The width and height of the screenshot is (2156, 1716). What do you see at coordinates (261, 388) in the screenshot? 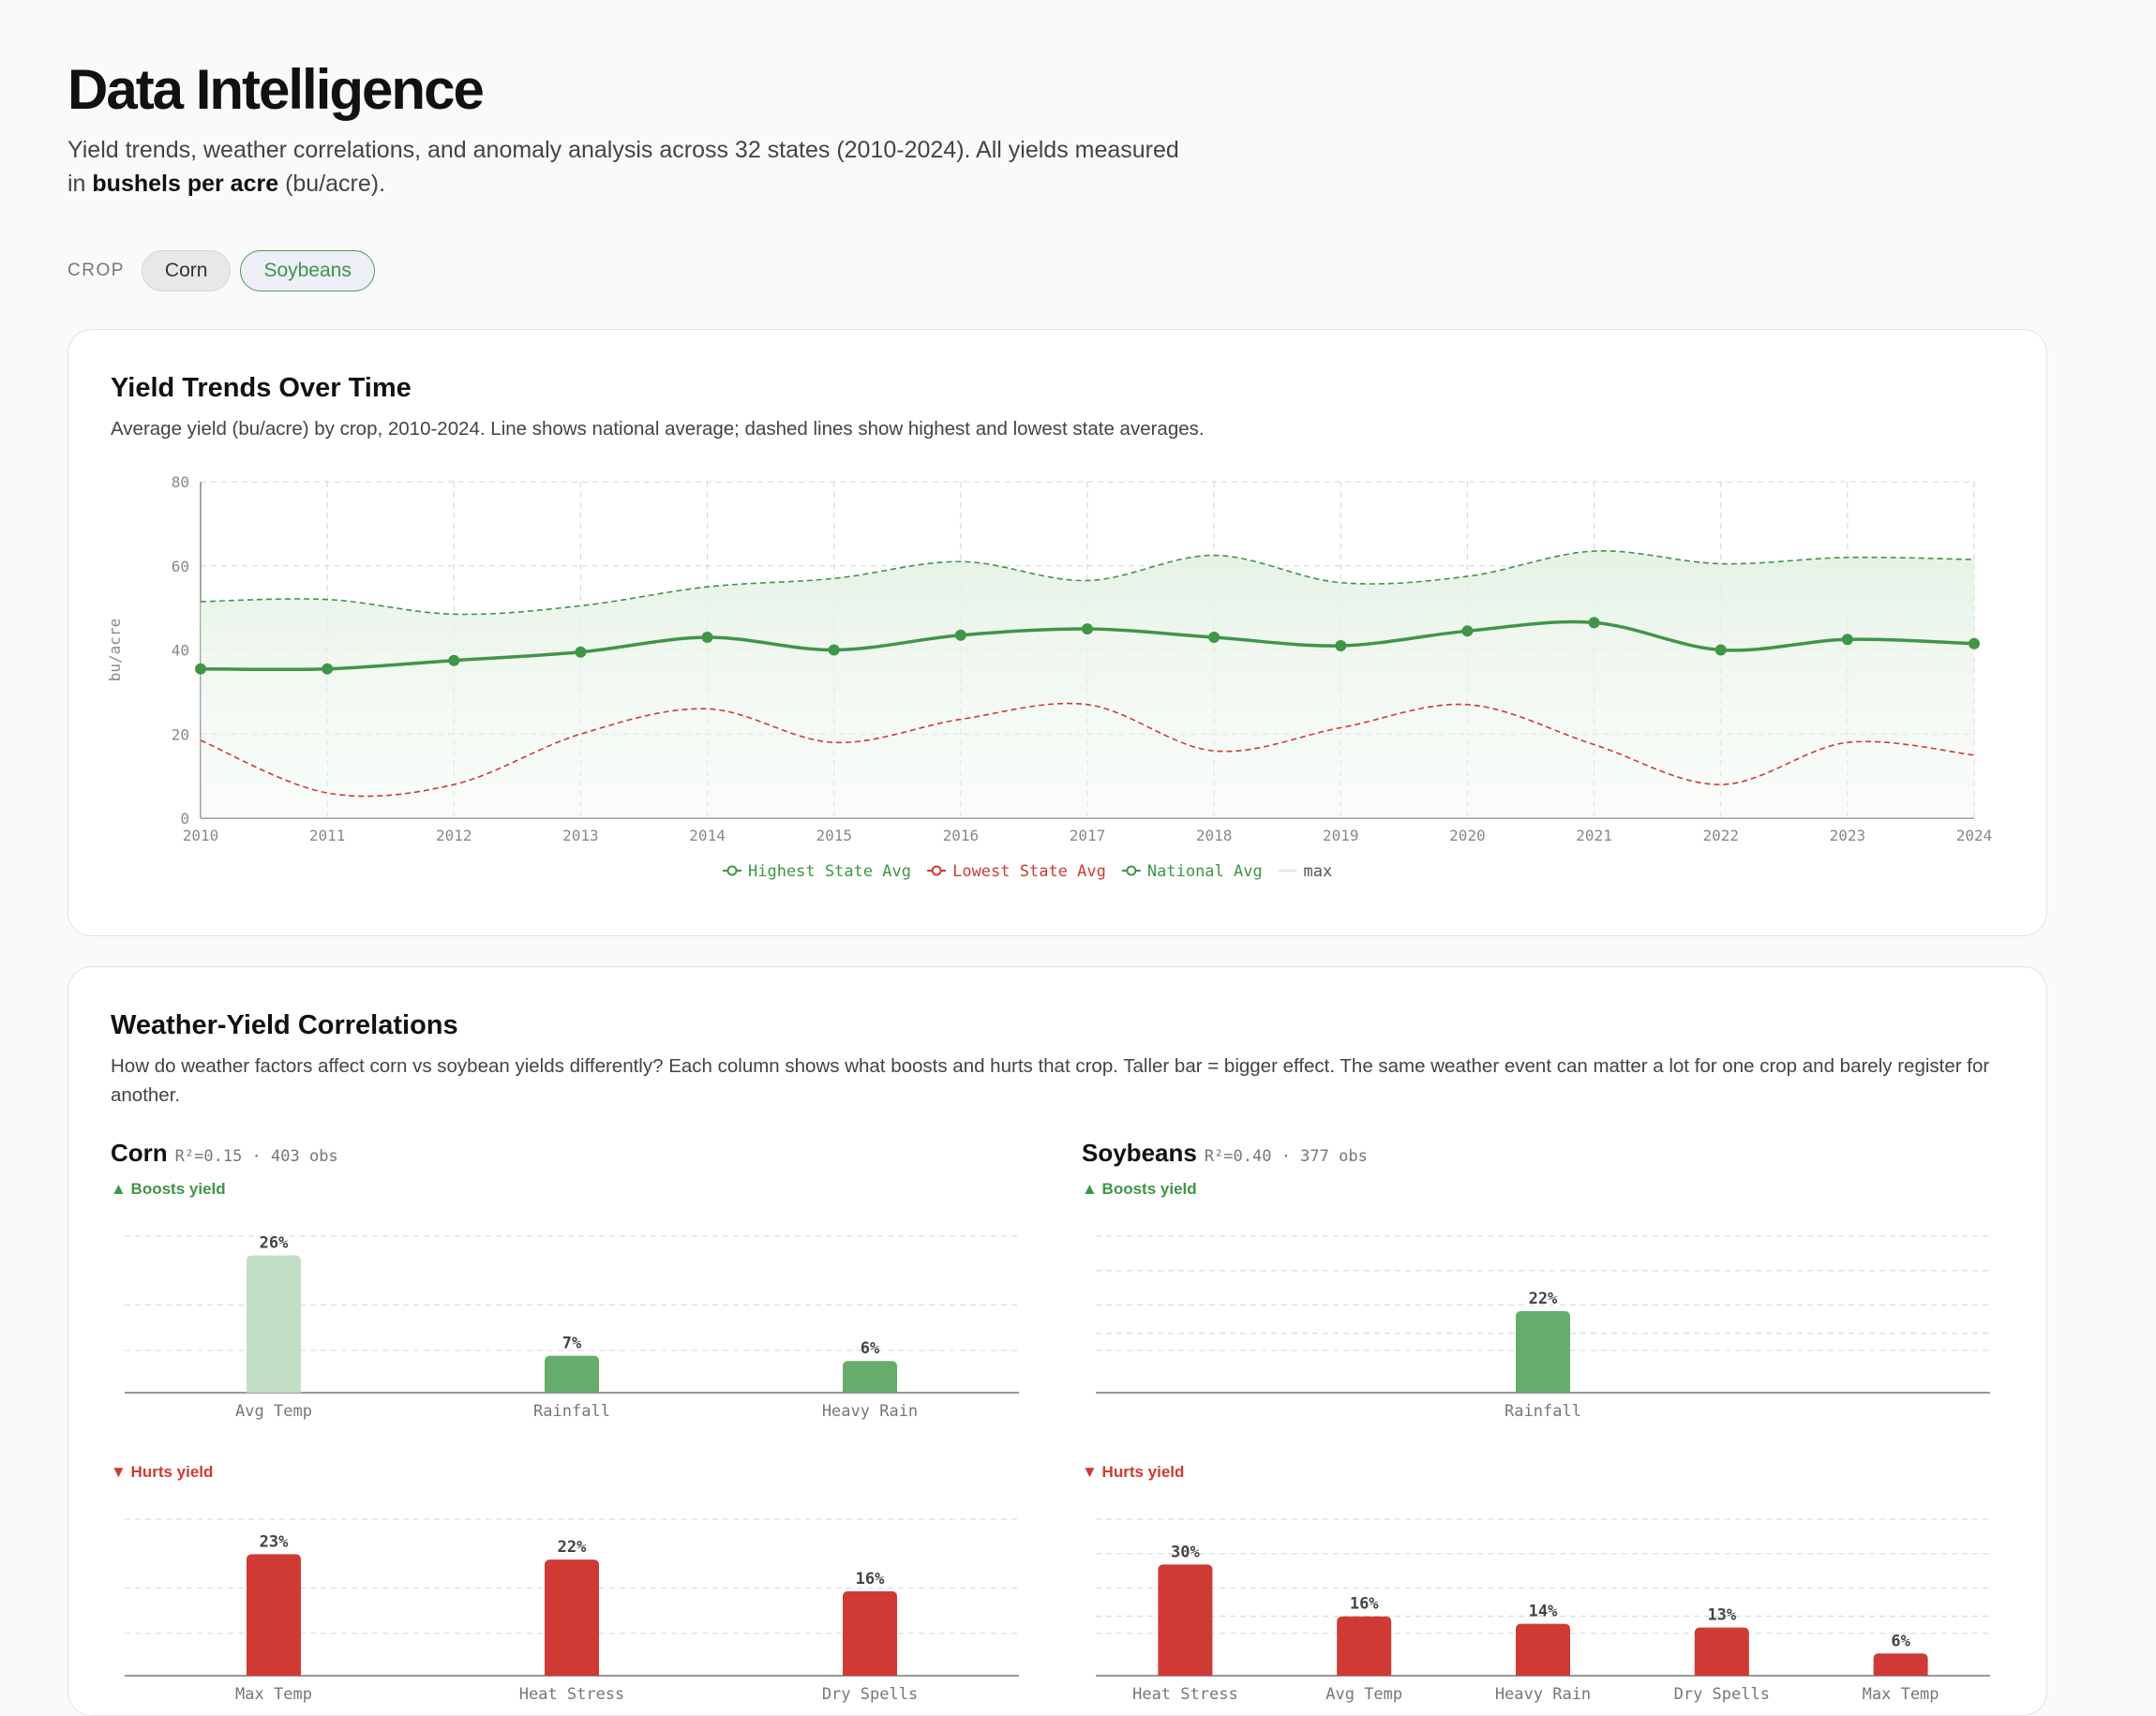
I see `yield-trends-title: Yield Trends Over Time` at bounding box center [261, 388].